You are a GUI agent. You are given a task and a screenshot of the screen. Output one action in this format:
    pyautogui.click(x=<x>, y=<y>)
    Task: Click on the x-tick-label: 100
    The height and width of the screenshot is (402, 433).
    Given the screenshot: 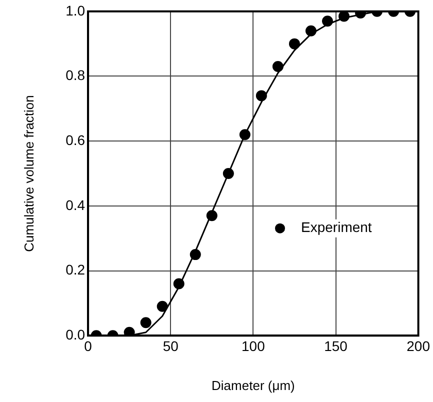 What is the action you would take?
    pyautogui.click(x=254, y=346)
    